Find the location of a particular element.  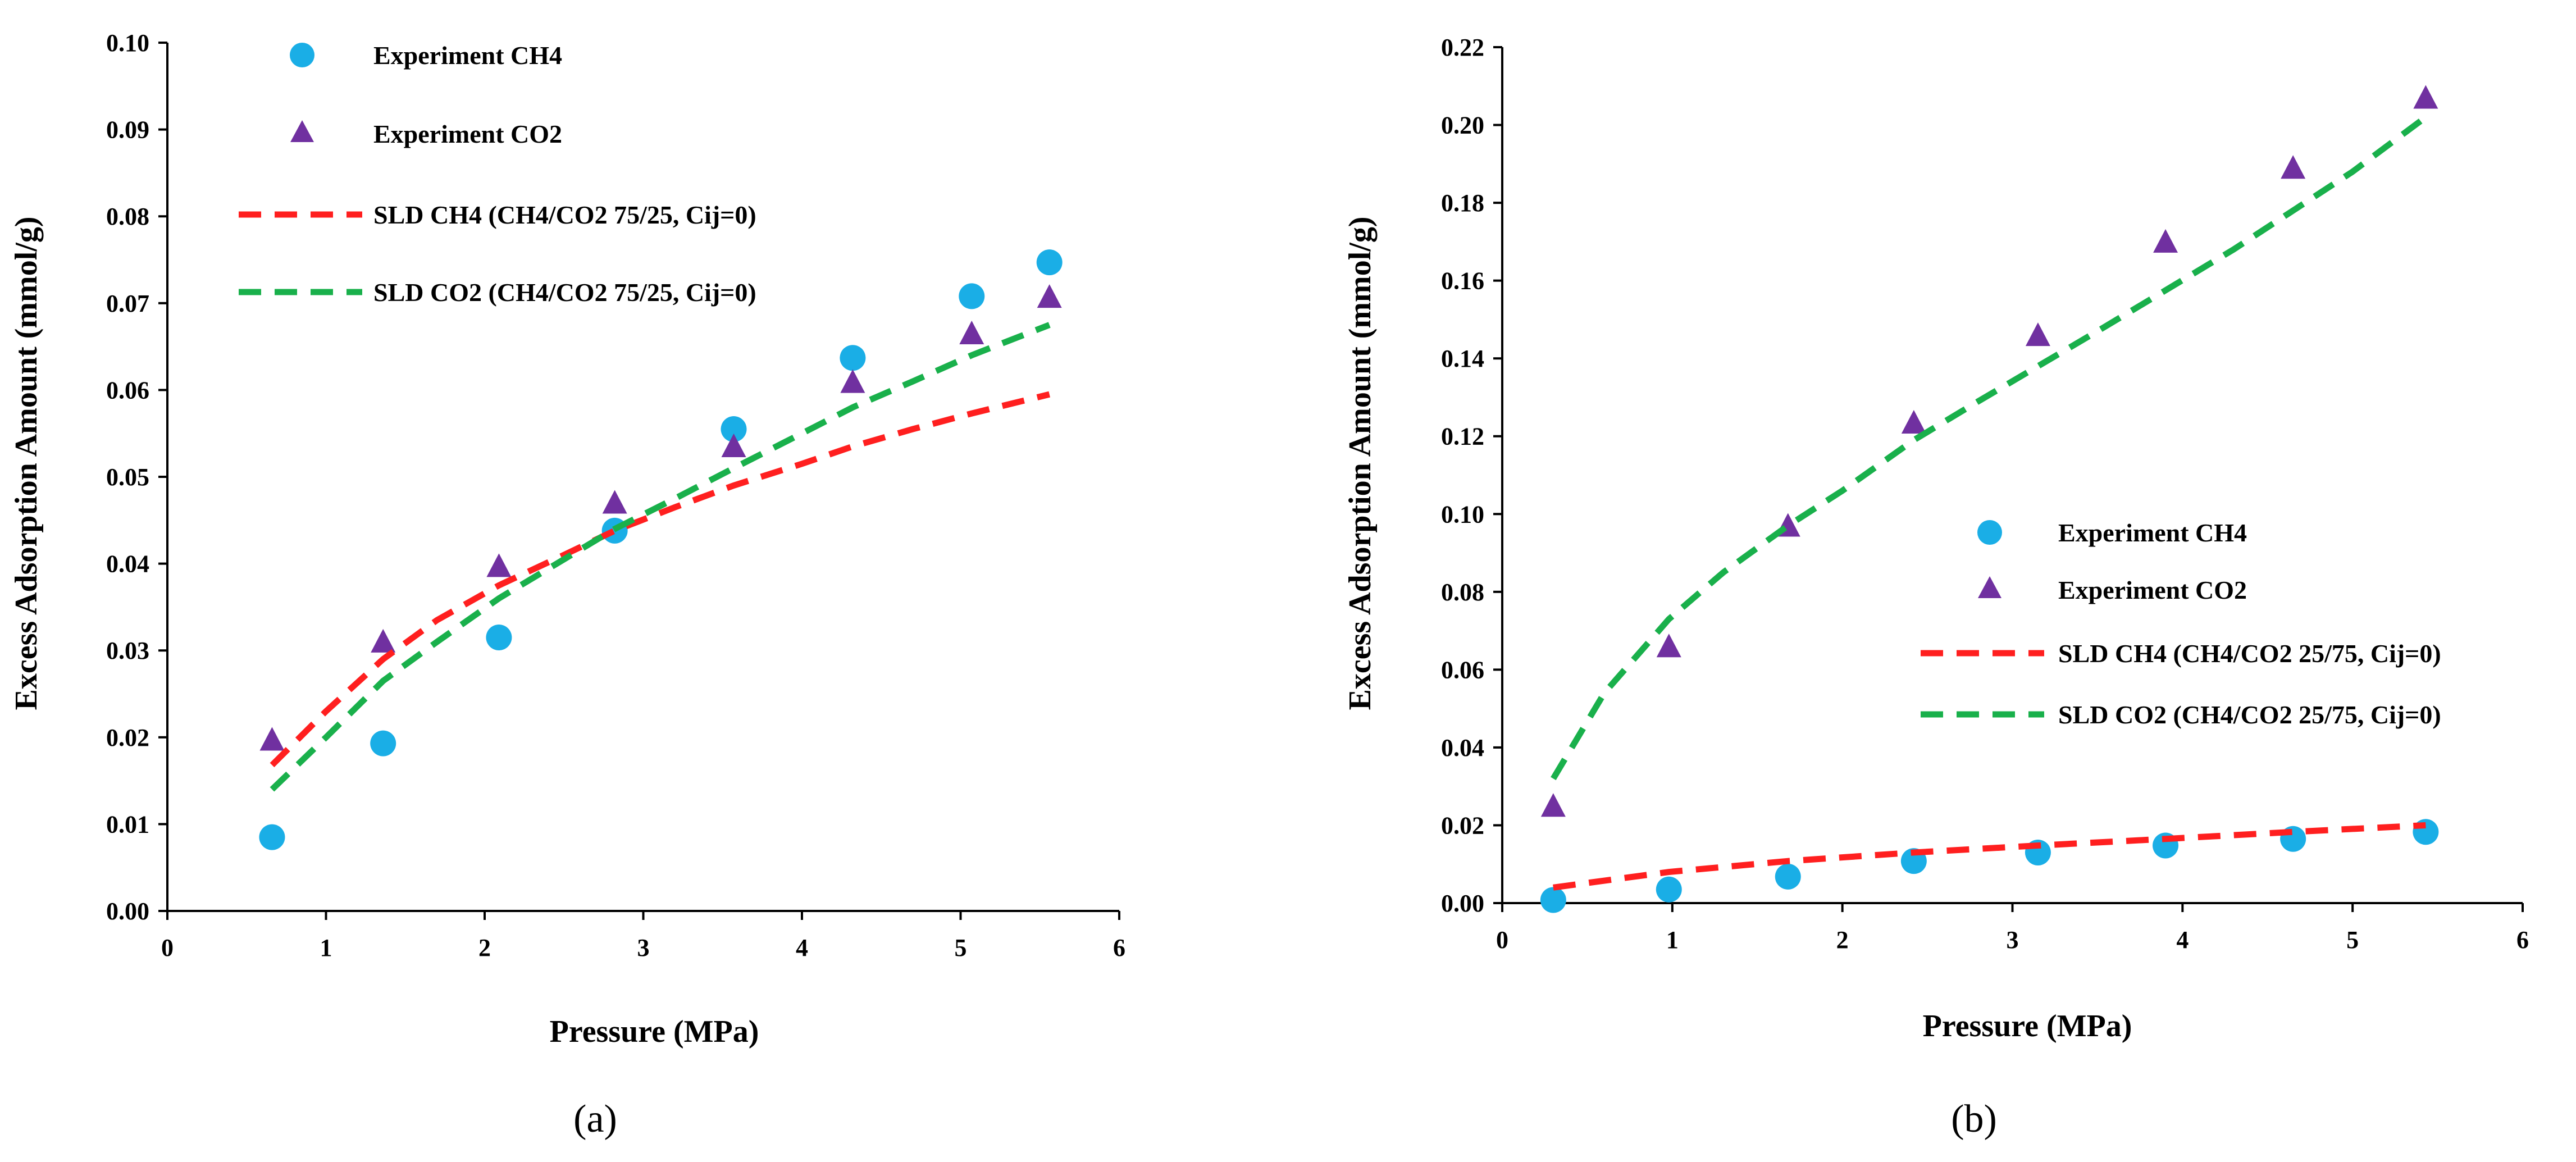

y-tick-label-b: 0.14 is located at coordinates (1462, 358).